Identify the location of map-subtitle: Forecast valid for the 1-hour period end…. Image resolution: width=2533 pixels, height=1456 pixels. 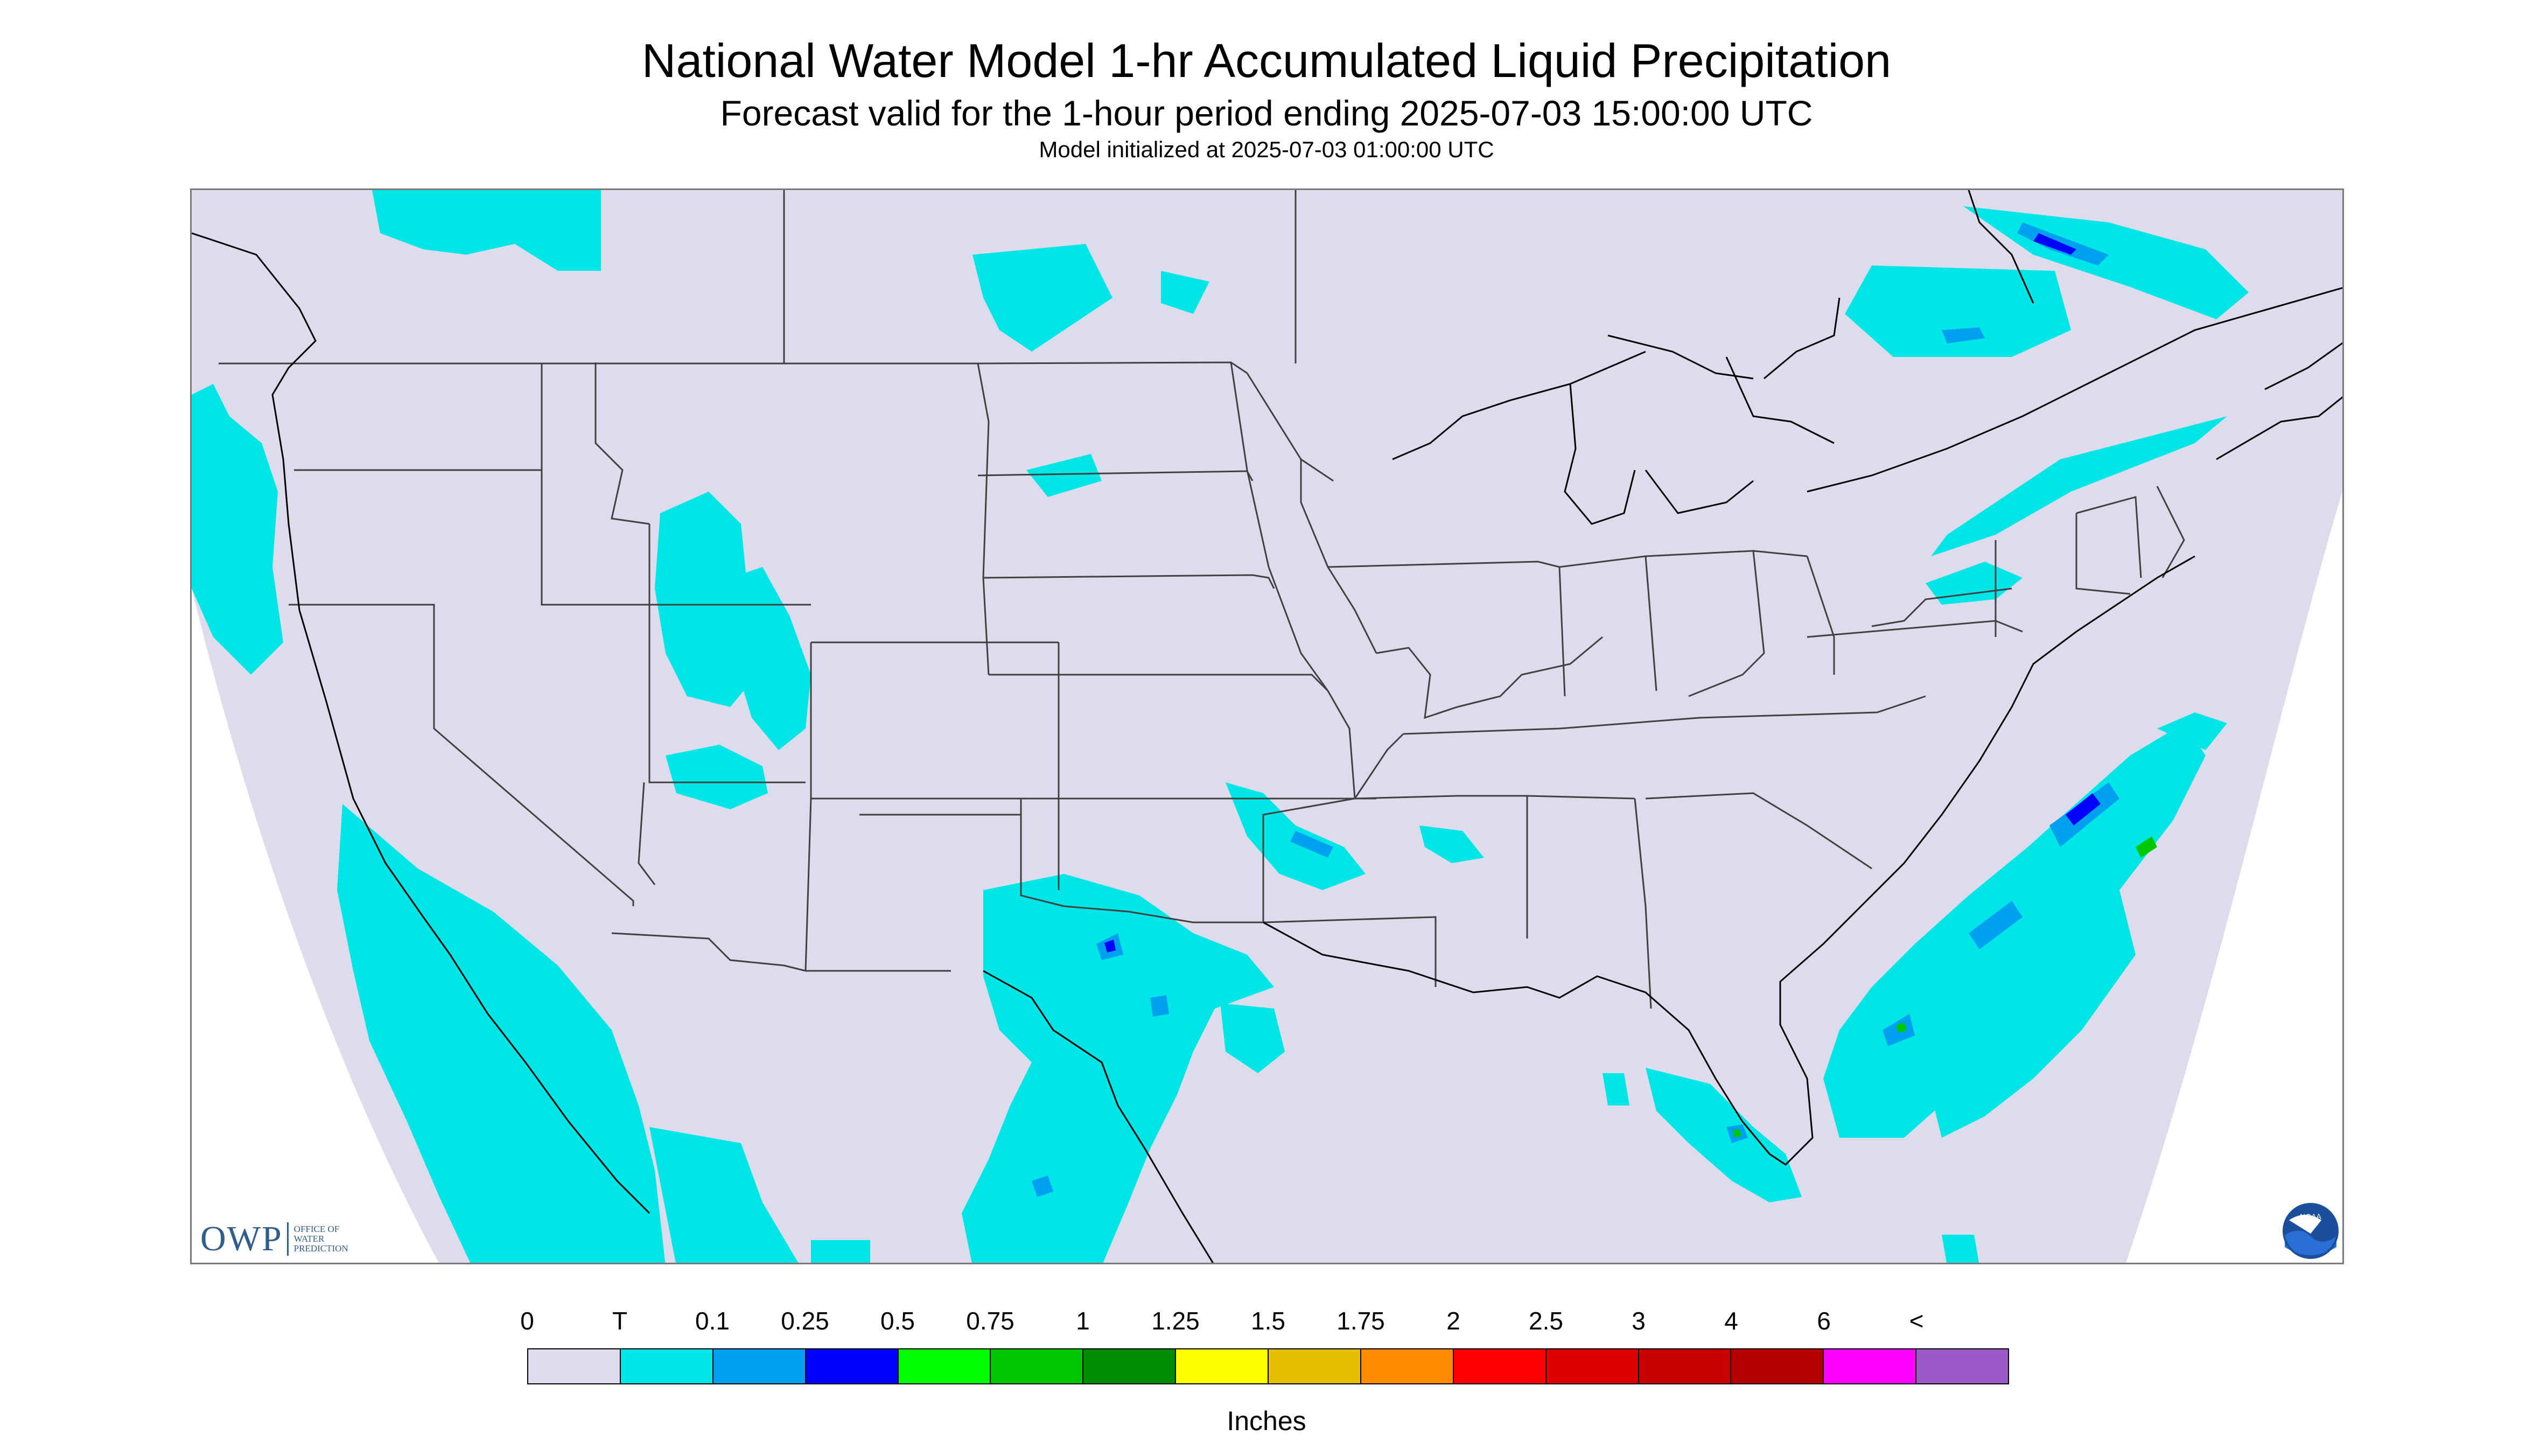
(1266, 113).